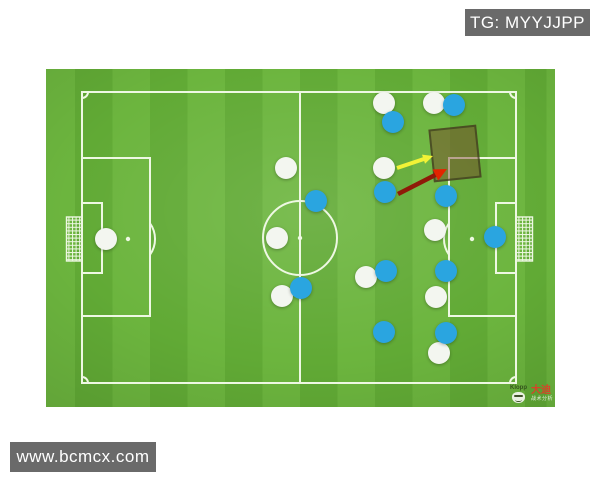 Image resolution: width=600 pixels, height=480 pixels. Describe the element at coordinates (446, 239) in the screenshot. I see `penalty-arc-right` at that location.